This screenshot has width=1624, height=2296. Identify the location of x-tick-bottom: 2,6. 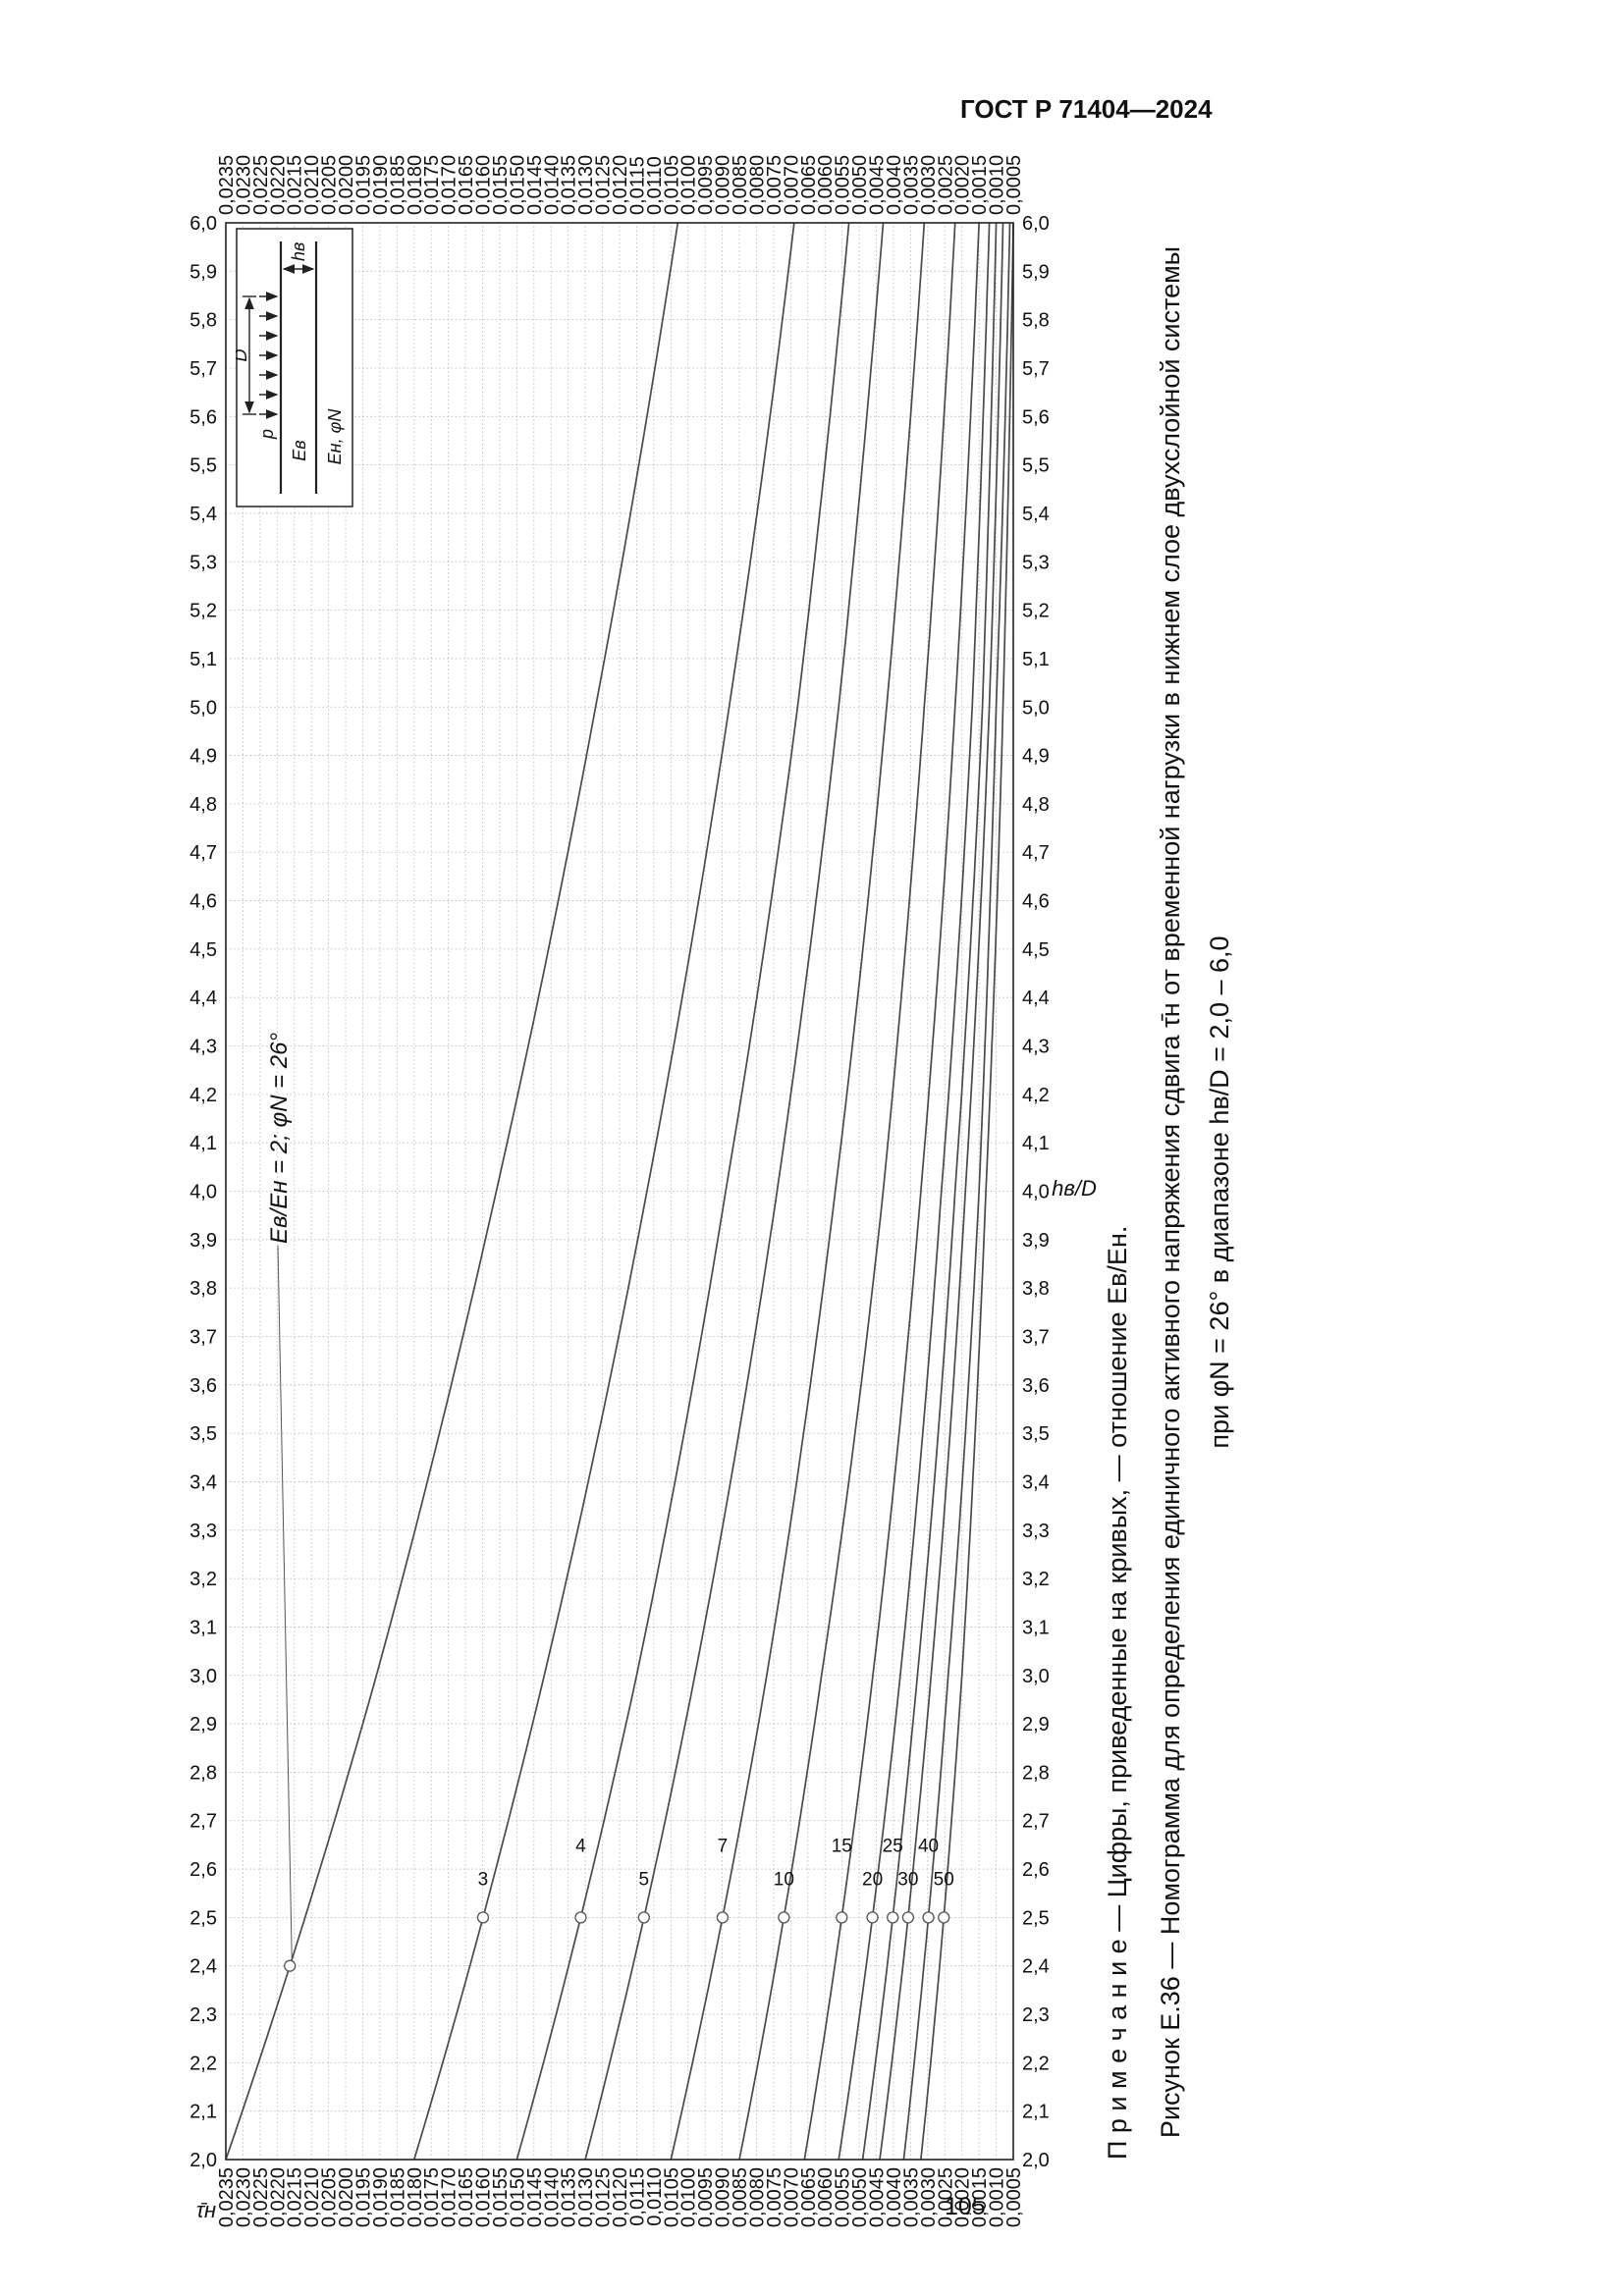
(1036, 1870).